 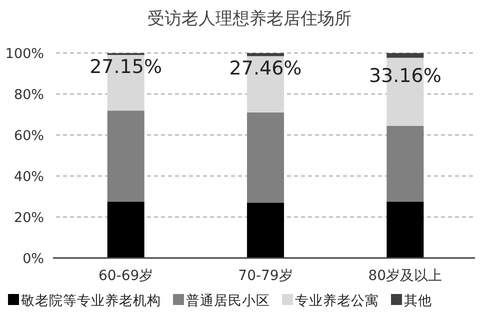 What do you see at coordinates (337, 301) in the screenshot?
I see `legend-label: 专业养老公寓` at bounding box center [337, 301].